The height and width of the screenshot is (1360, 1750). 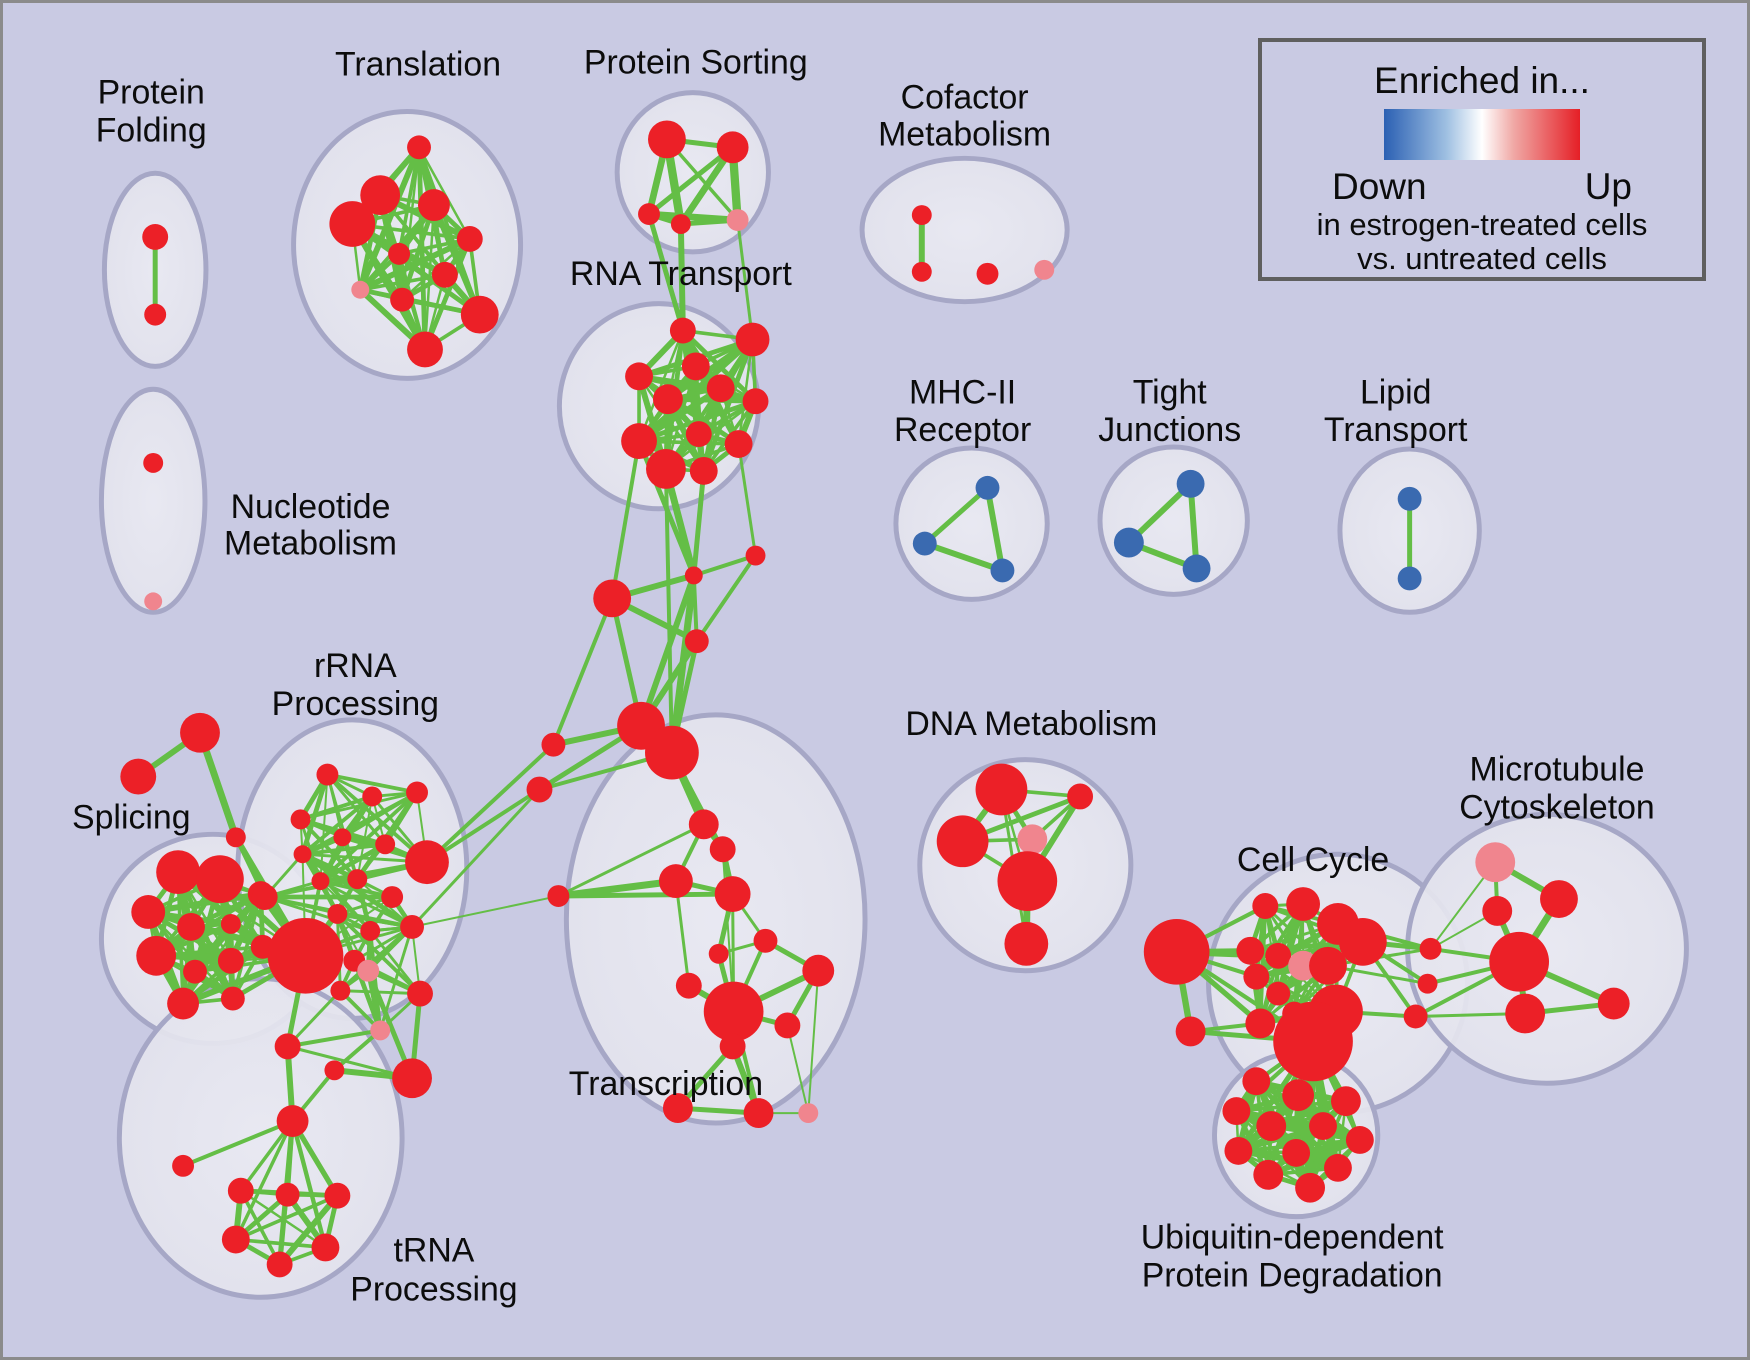 What do you see at coordinates (1281, 1138) in the screenshot?
I see `edge-u6-u8` at bounding box center [1281, 1138].